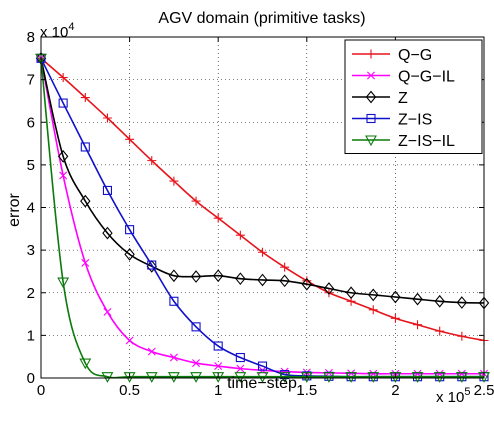 This screenshot has width=494, height=431. I want to click on y-tick-label: 5, so click(31, 165).